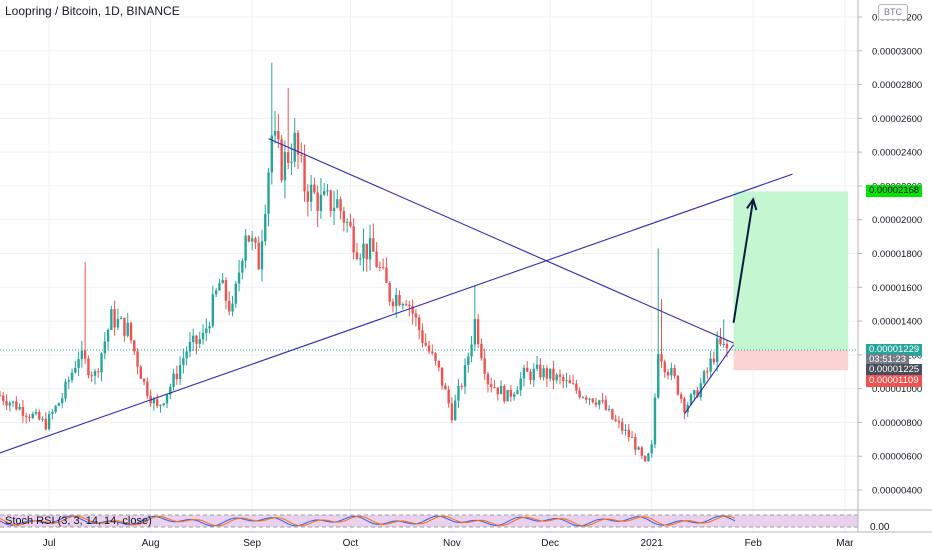 The width and height of the screenshot is (932, 550). I want to click on currency-button: BTC, so click(893, 12).